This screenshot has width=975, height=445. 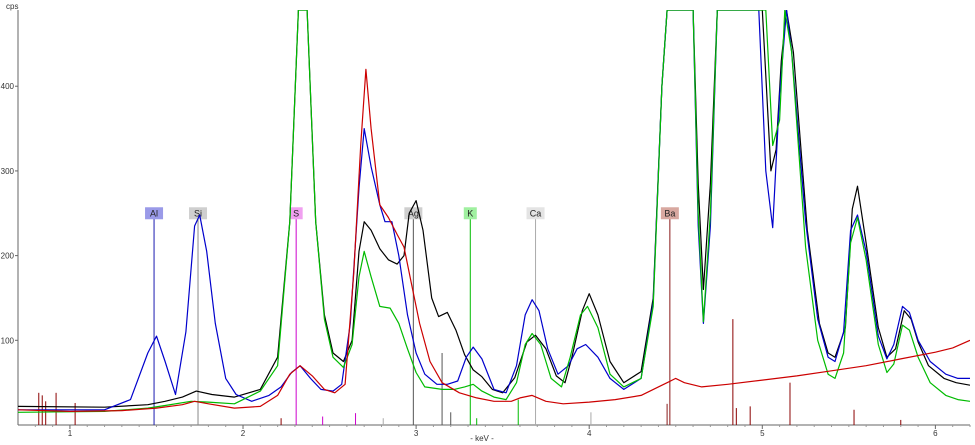 What do you see at coordinates (8, 340) in the screenshot?
I see `y-tick-label: 100` at bounding box center [8, 340].